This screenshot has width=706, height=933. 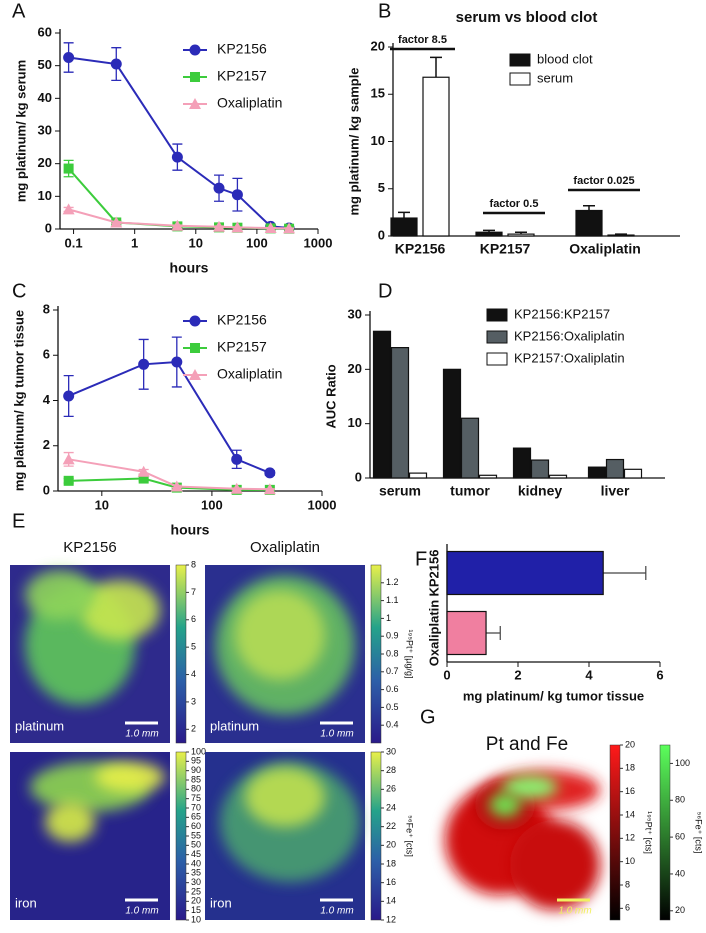 I want to click on y-tick-label: 50, so click(x=45, y=64).